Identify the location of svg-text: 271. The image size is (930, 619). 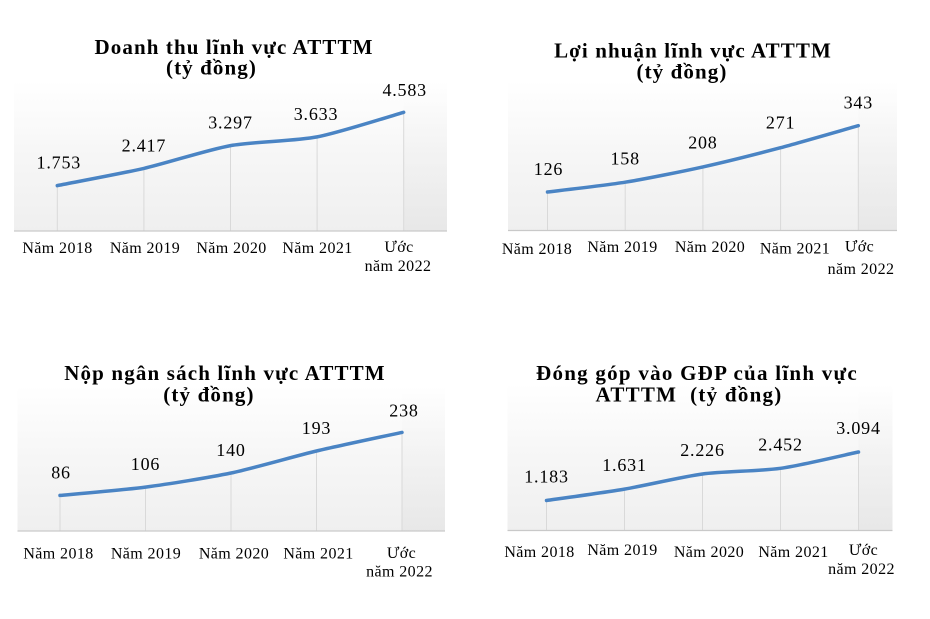
(780, 123).